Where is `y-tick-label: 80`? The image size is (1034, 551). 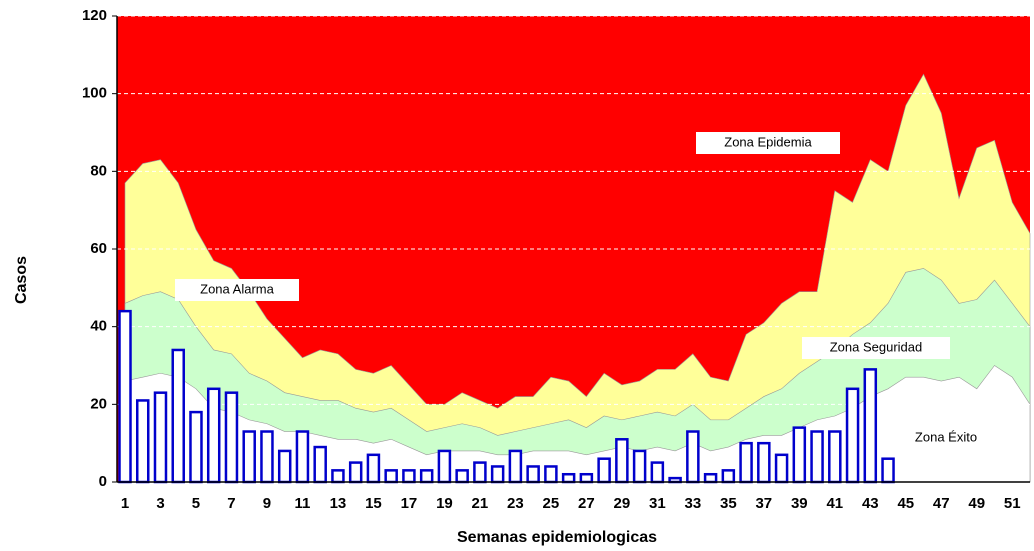
y-tick-label: 80 is located at coordinates (98, 170).